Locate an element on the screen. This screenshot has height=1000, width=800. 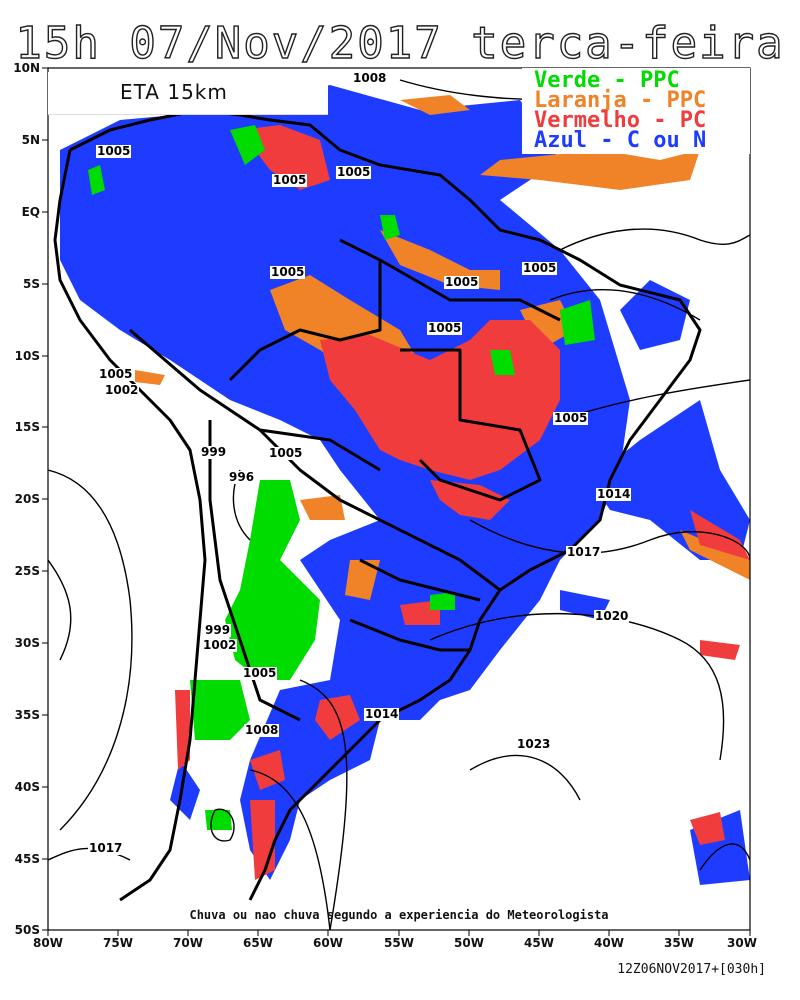
lon-label: 60W is located at coordinates (328, 943).